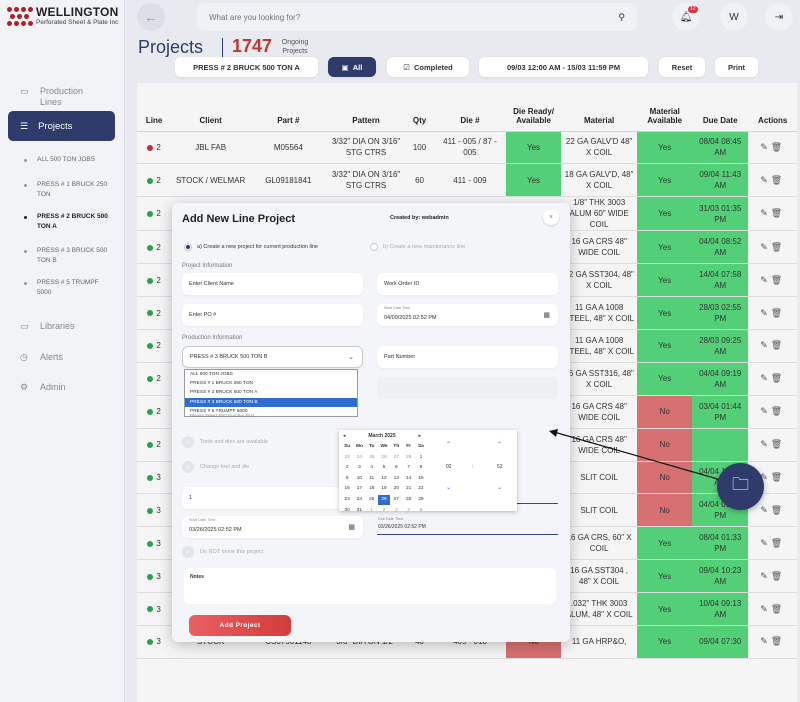 The height and width of the screenshot is (702, 800). Describe the element at coordinates (61, 16) in the screenshot. I see `brand-logo: WELLINGTON Perforated Sheet & Plate Inc` at that location.